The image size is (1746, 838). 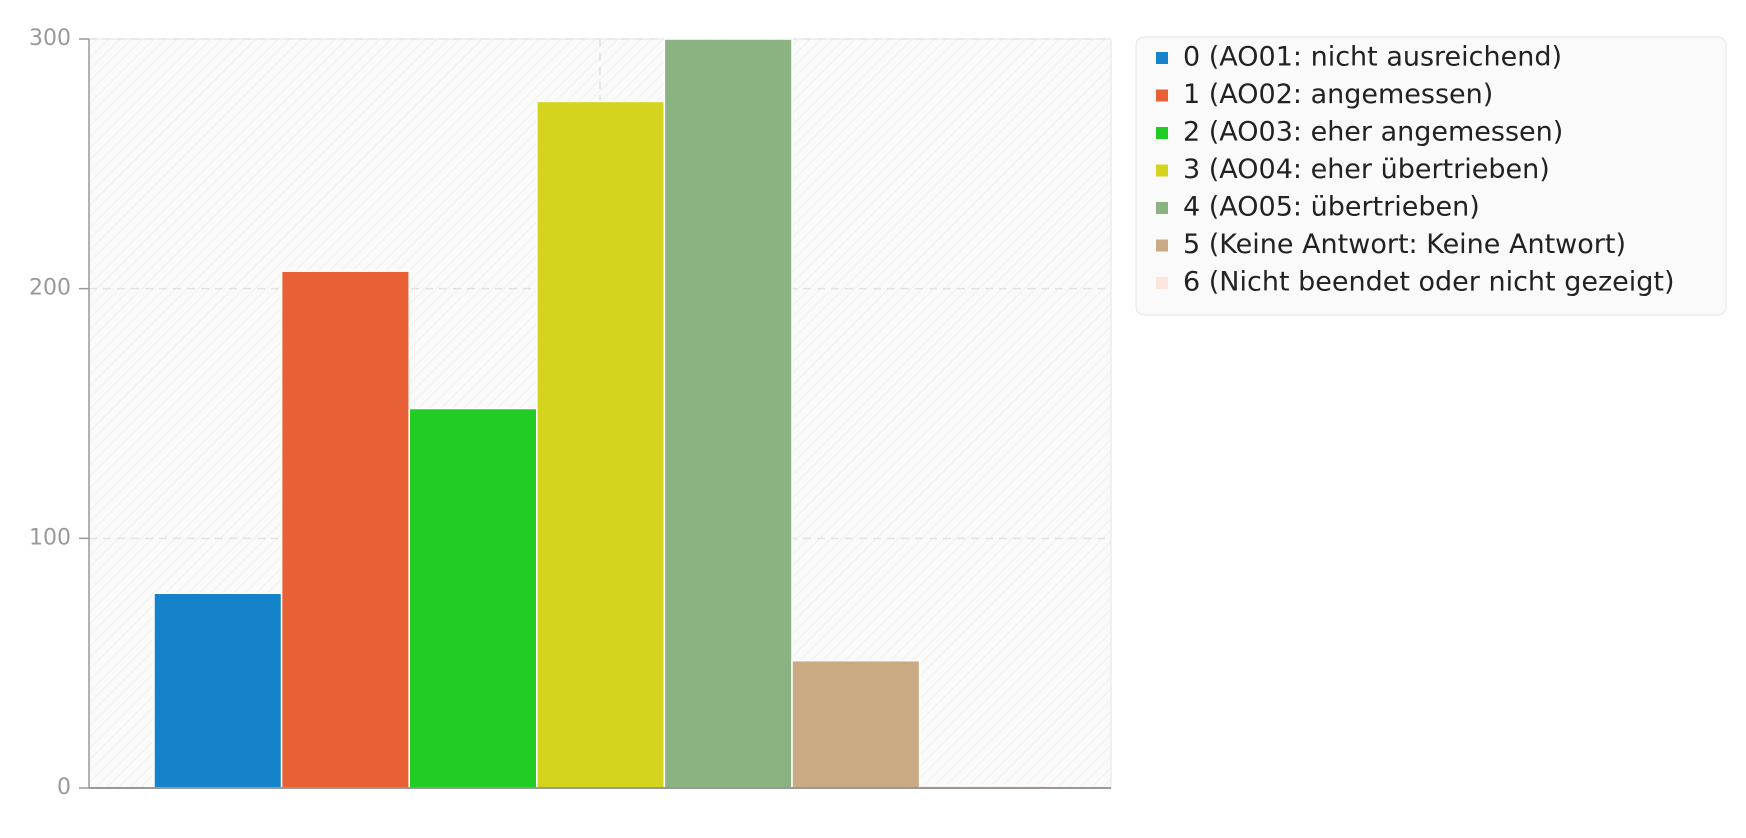 I want to click on legend-label: 5 (Keine Antwort: Keine Antwort), so click(x=1404, y=244).